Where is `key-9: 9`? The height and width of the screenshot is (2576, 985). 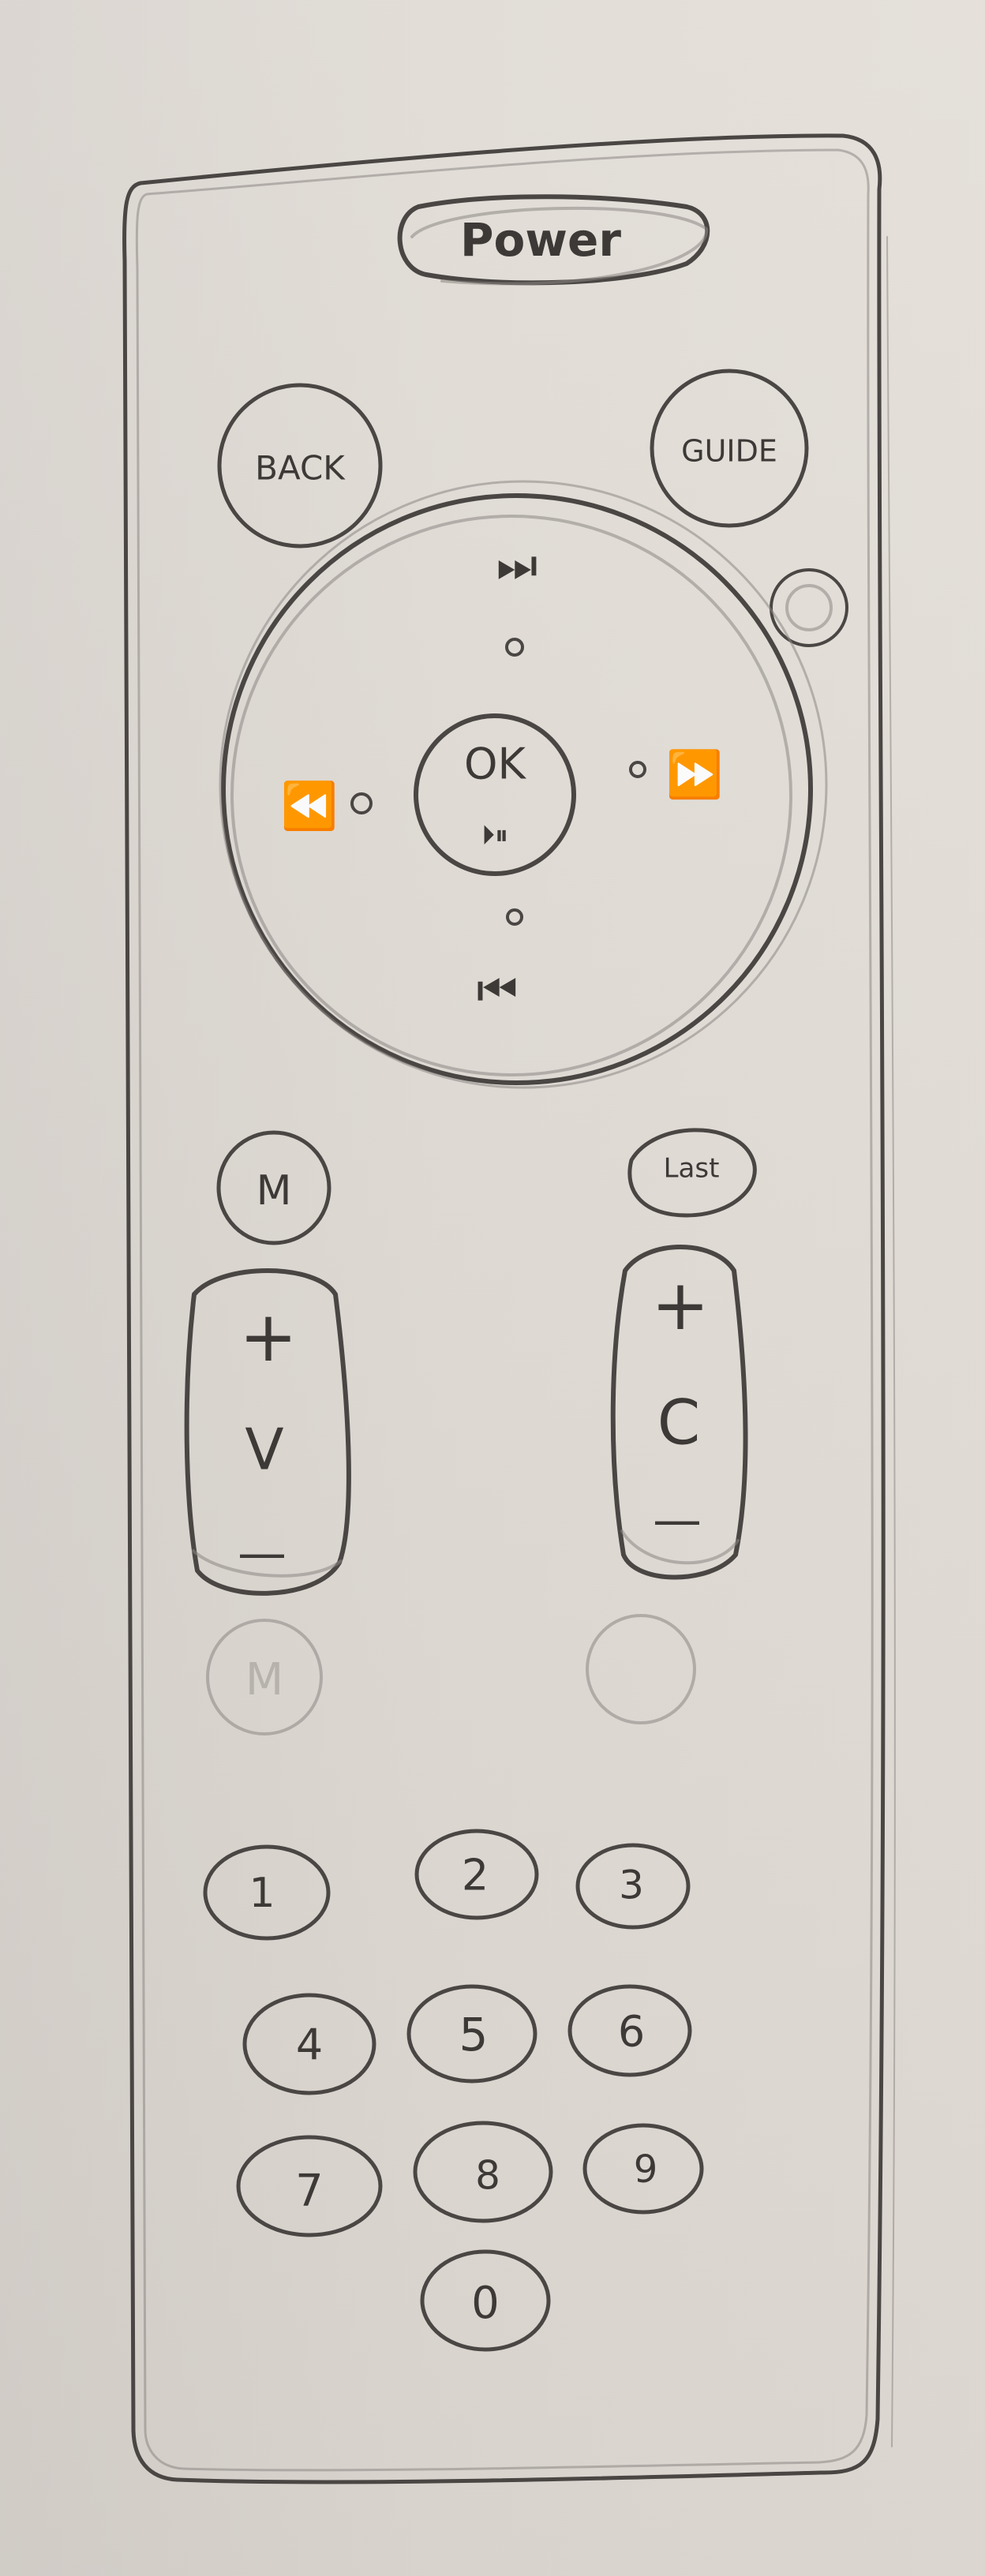 key-9: 9 is located at coordinates (643, 2169).